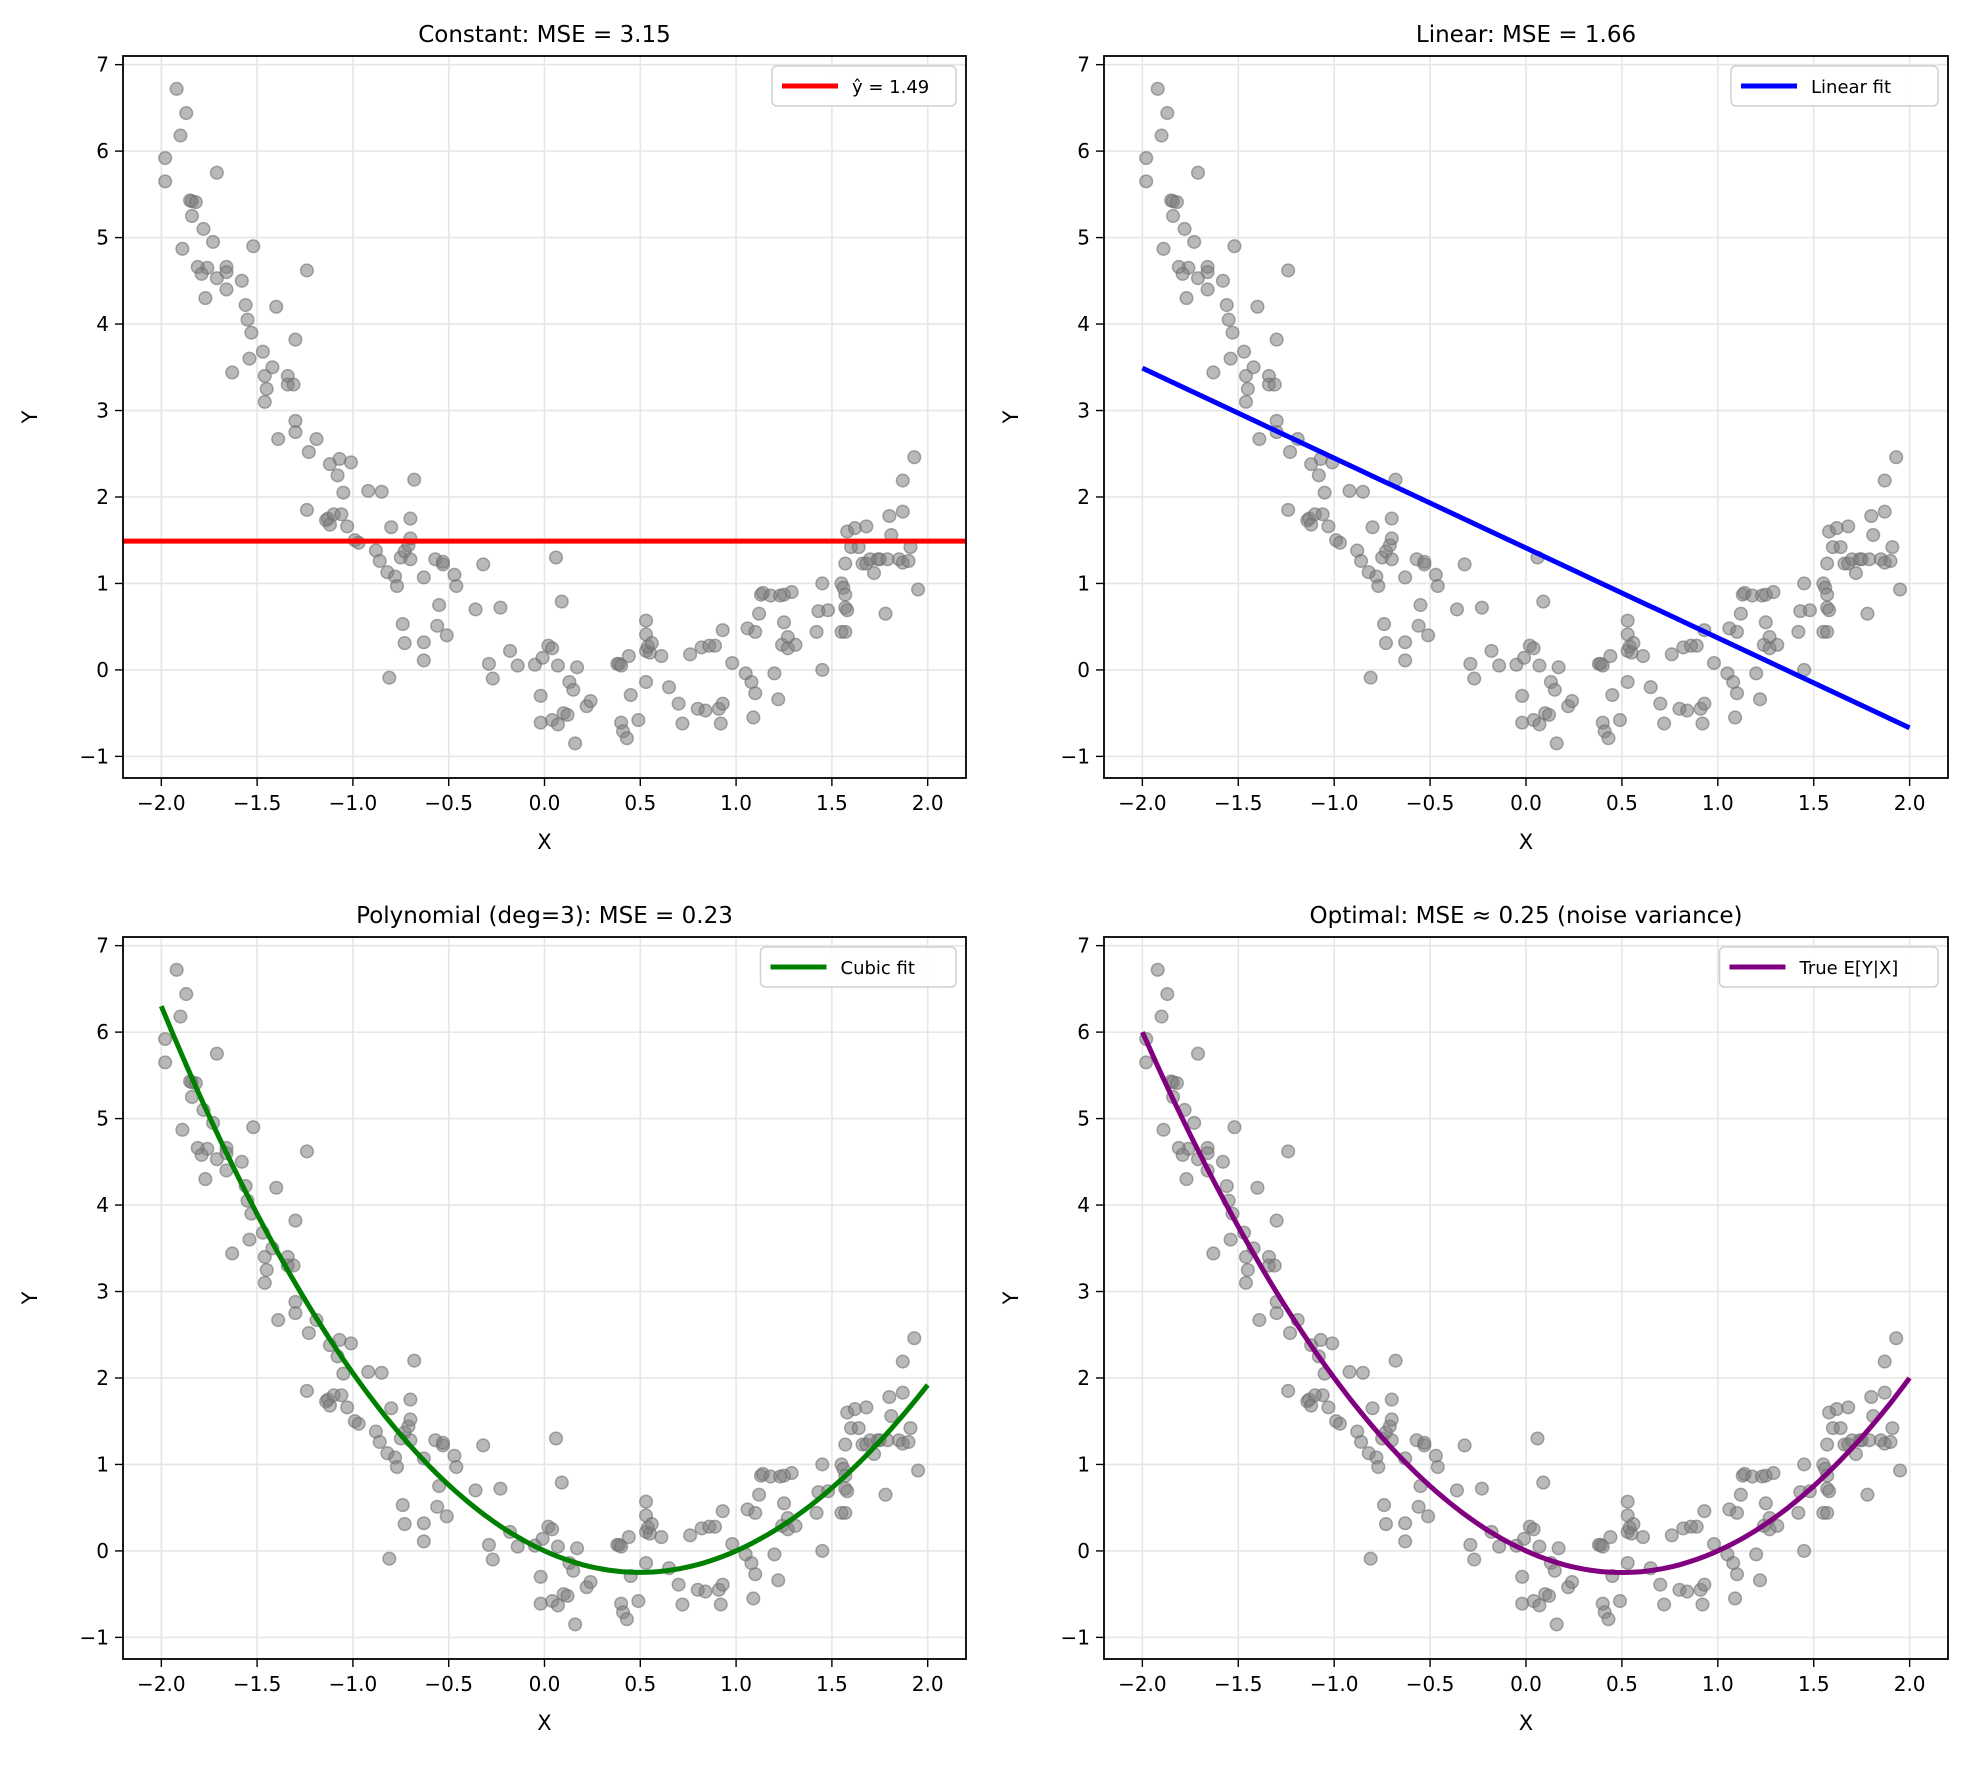 This screenshot has width=1968, height=1766. Describe the element at coordinates (94, 1637) in the screenshot. I see `y-tick-label: −1` at that location.